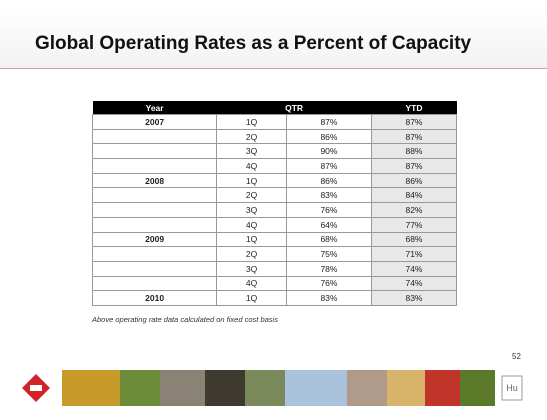  What do you see at coordinates (328, 268) in the screenshot?
I see `table-cell: 78%` at bounding box center [328, 268].